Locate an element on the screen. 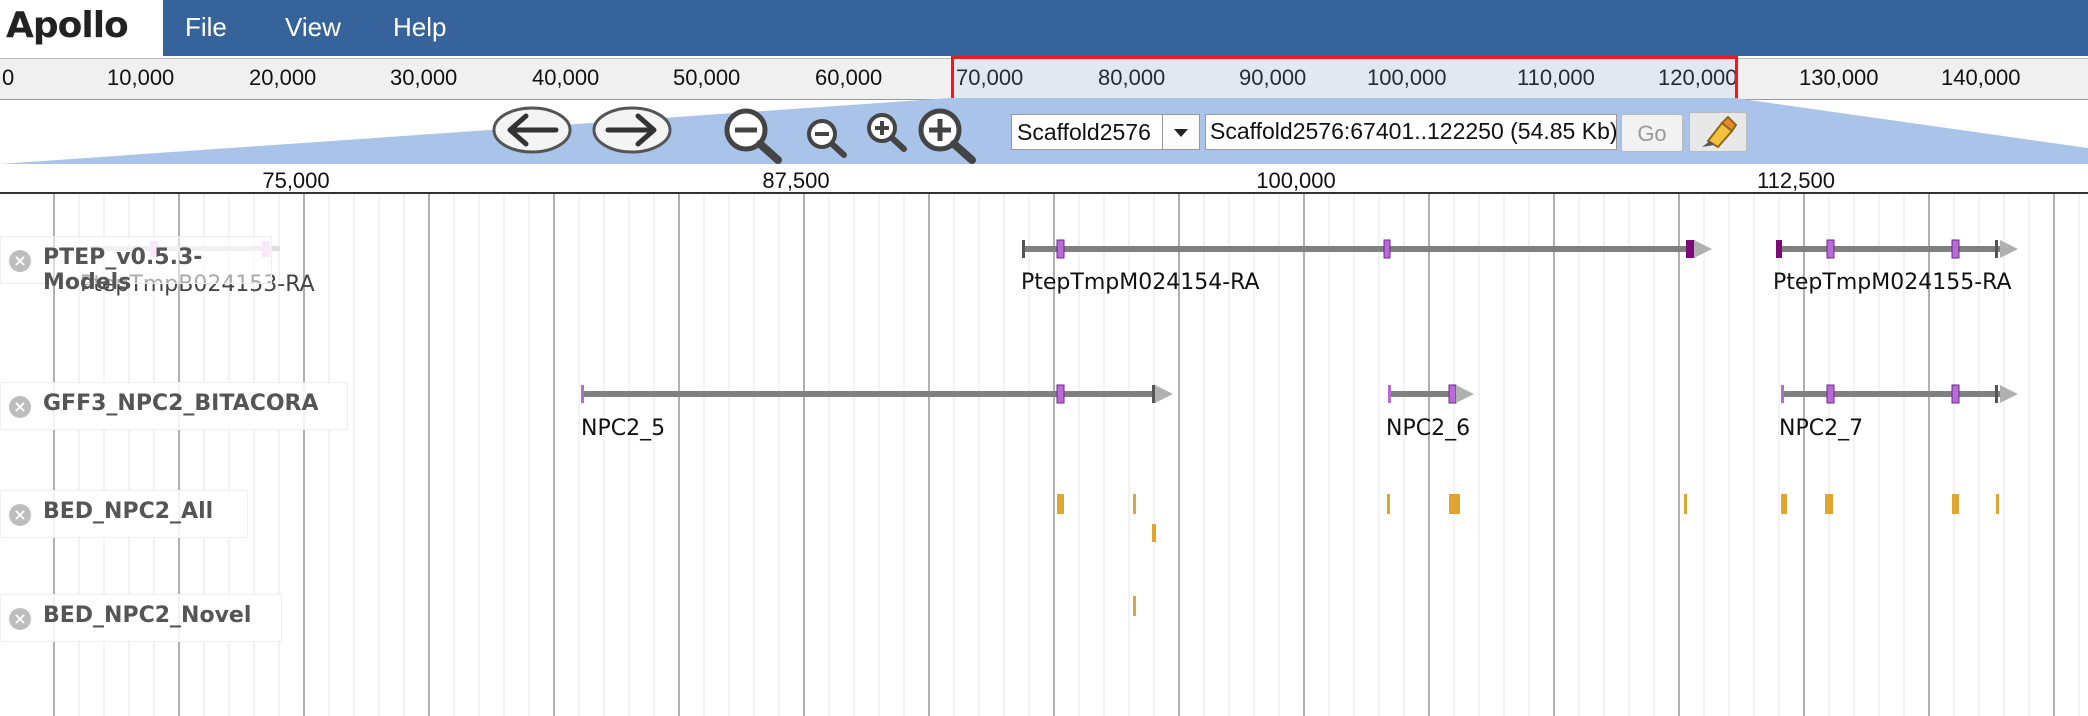 This screenshot has height=716, width=2088. overview-tick: 20,000 is located at coordinates (283, 77).